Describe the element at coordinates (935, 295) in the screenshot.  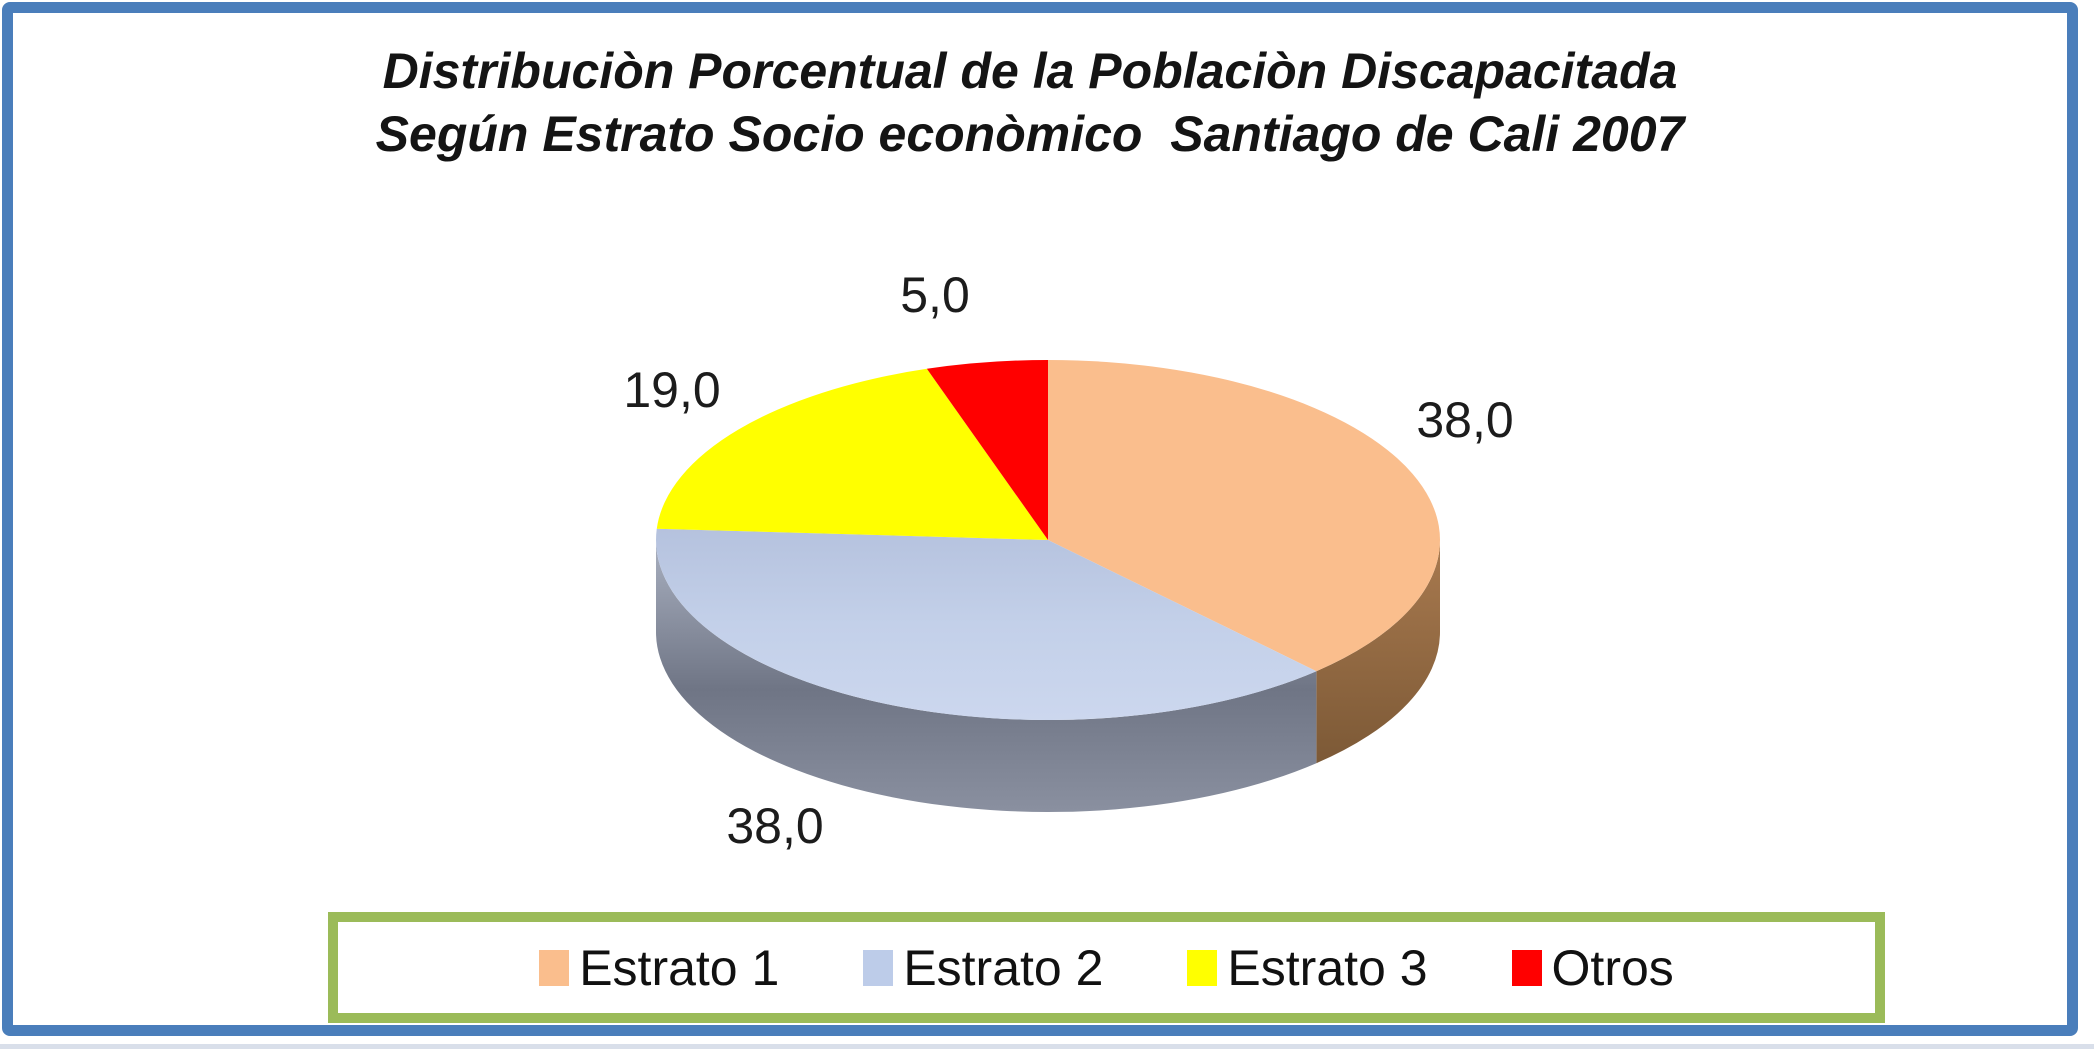
I see `data-label-otros: 5,0` at that location.